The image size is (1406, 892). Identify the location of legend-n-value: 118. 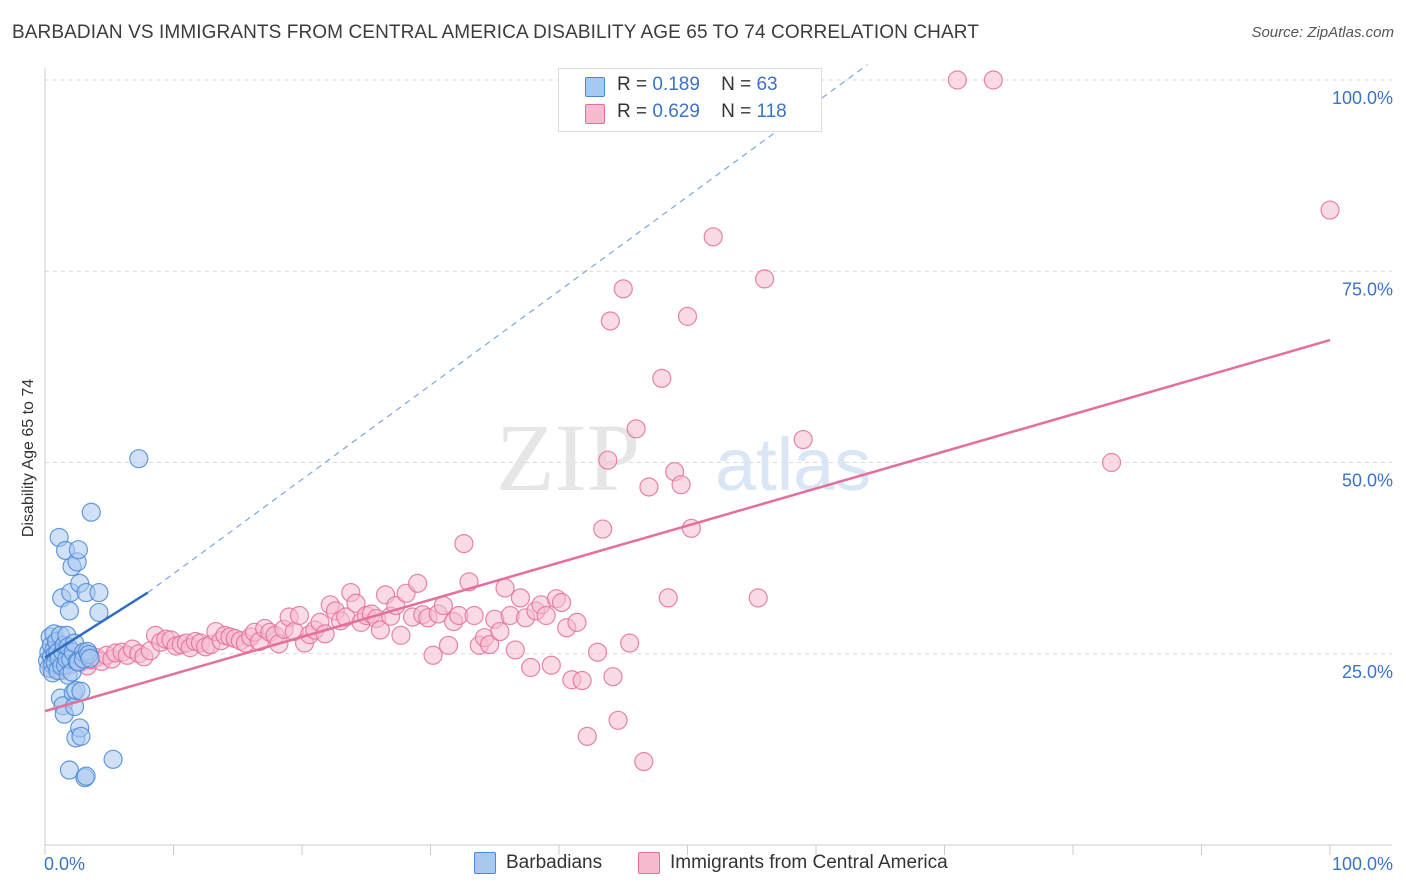
(771, 111).